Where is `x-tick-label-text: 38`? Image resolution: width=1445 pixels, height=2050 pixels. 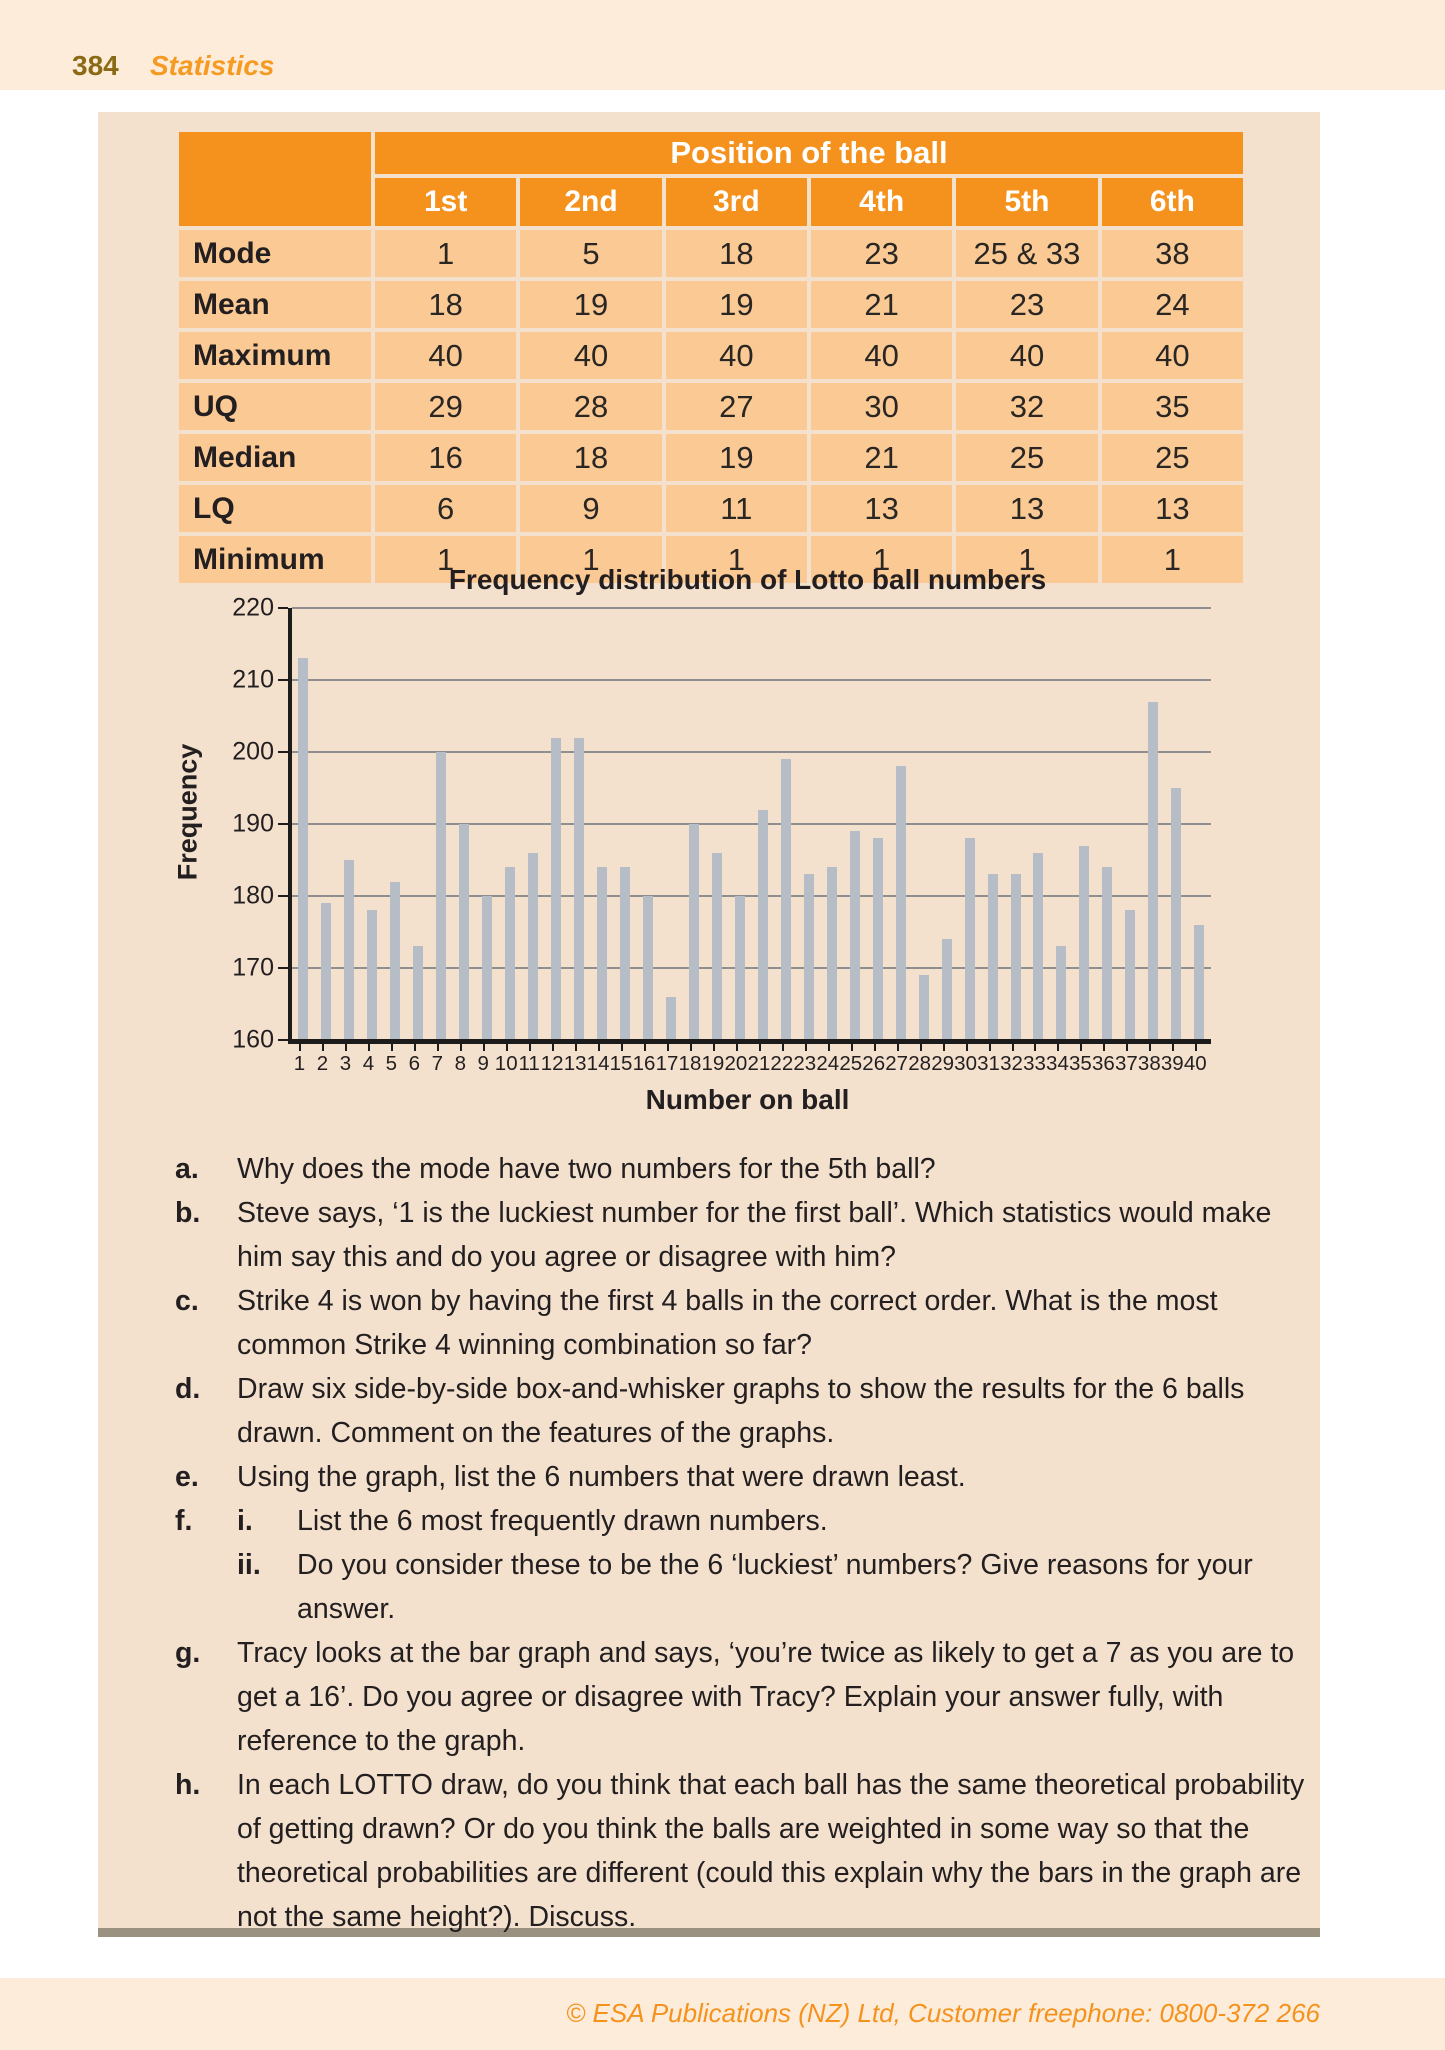
x-tick-label-text: 38 is located at coordinates (1149, 1063).